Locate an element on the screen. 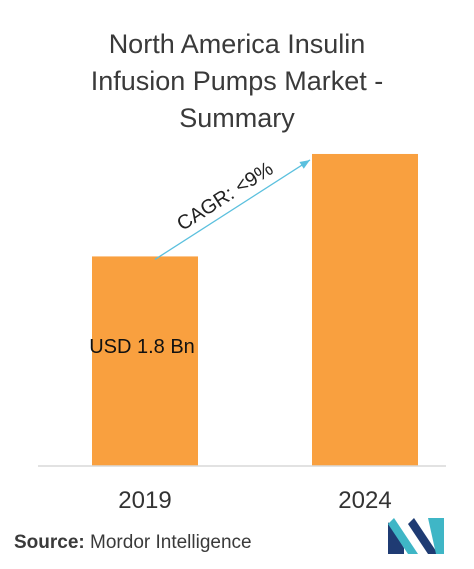 Image resolution: width=474 pixels, height=569 pixels. cagr-arrowhead is located at coordinates (304, 164).